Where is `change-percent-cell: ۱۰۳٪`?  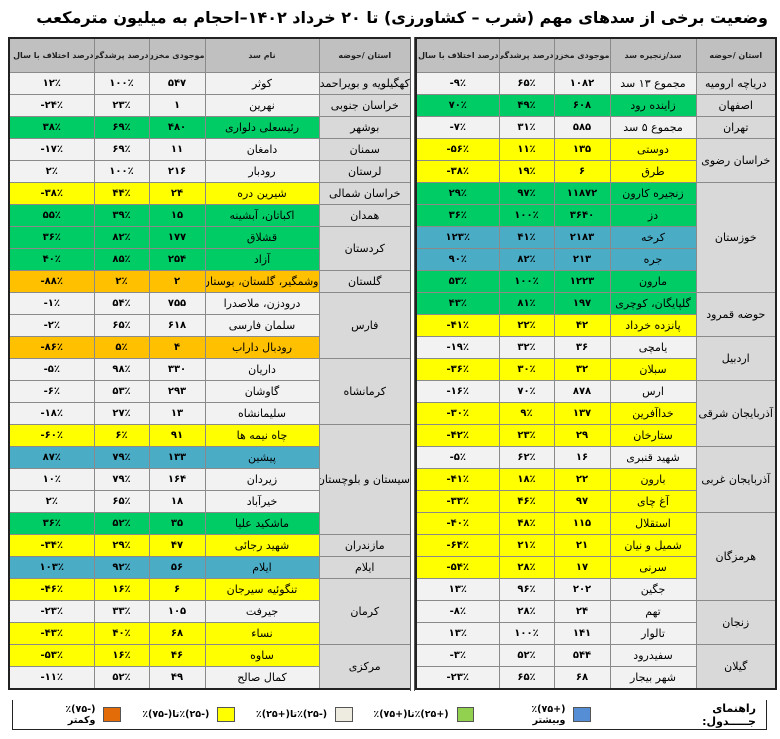
change-percent-cell: ۱۰۳٪ is located at coordinates (51, 567).